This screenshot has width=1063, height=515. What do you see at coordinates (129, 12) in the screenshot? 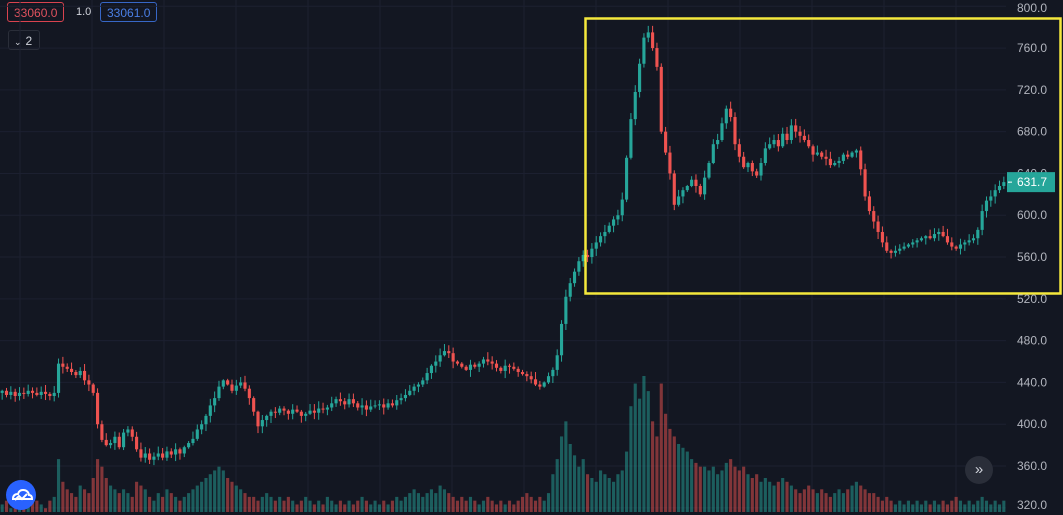
I see `buy-price-button: 33061.0` at bounding box center [129, 12].